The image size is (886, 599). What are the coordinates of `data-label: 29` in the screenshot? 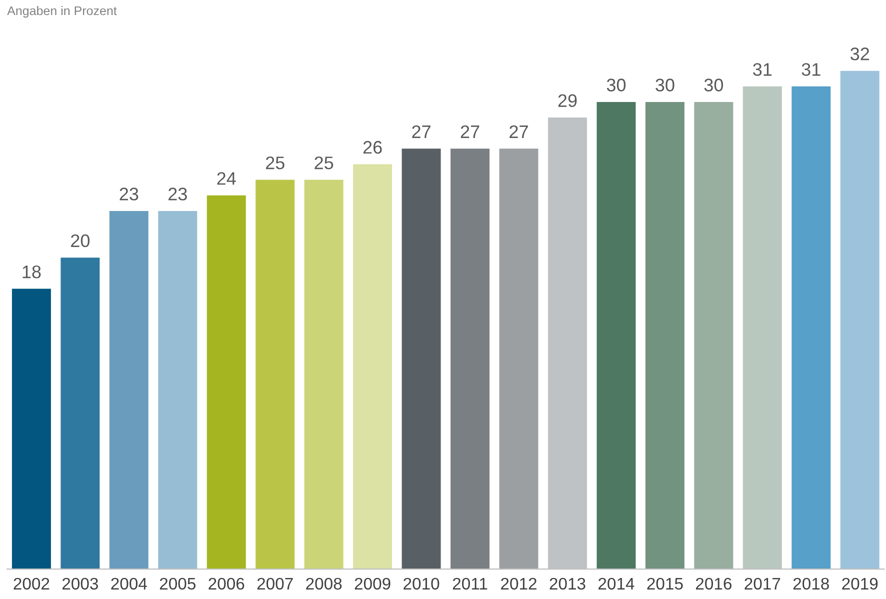 It's located at (567, 101).